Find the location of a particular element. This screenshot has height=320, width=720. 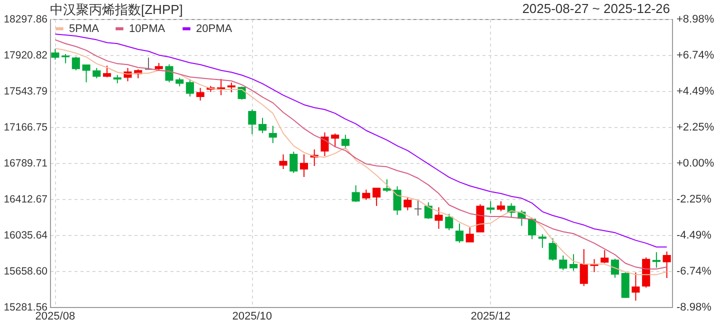

y-tick-label: 16789.71 is located at coordinates (26, 164).